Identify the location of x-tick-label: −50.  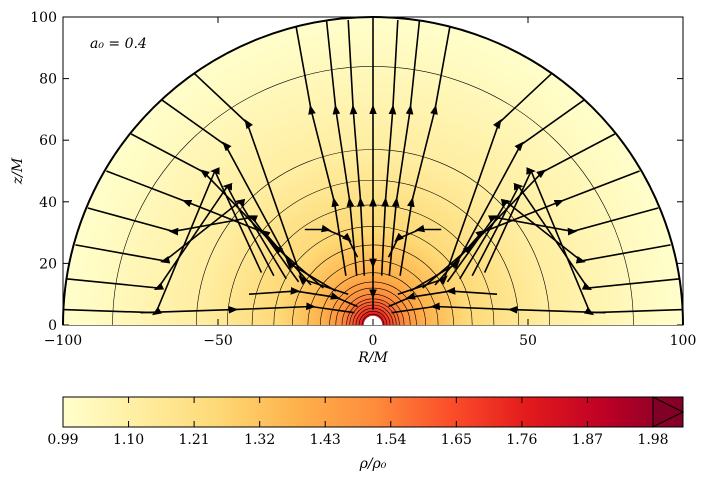
(218, 341).